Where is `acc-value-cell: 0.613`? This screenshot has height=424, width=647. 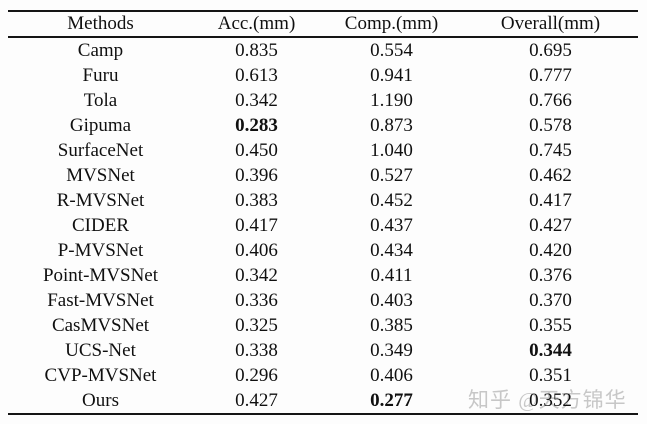
acc-value-cell: 0.613 is located at coordinates (256, 75).